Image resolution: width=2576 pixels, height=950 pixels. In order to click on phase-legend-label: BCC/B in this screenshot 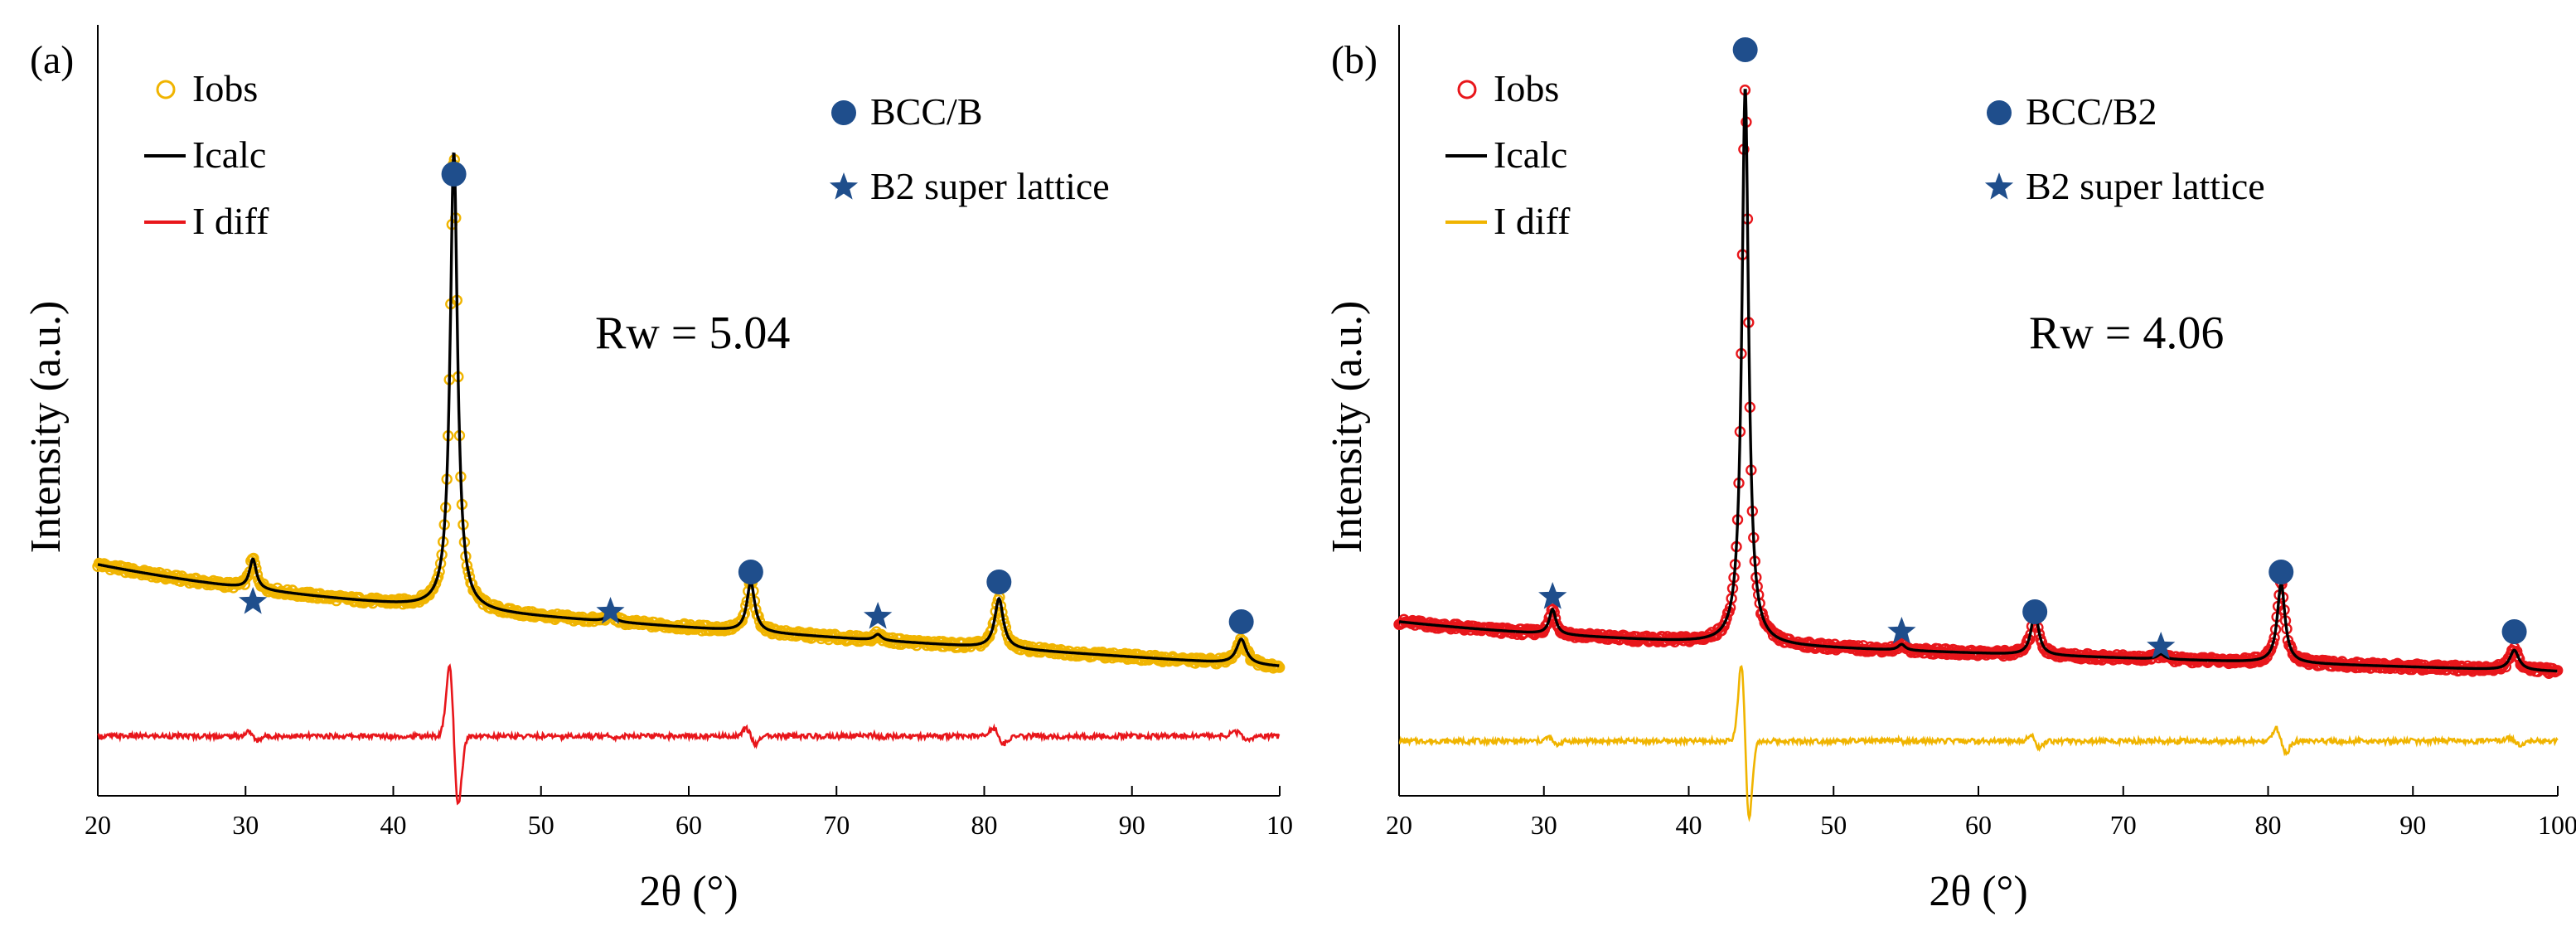, I will do `click(926, 111)`.